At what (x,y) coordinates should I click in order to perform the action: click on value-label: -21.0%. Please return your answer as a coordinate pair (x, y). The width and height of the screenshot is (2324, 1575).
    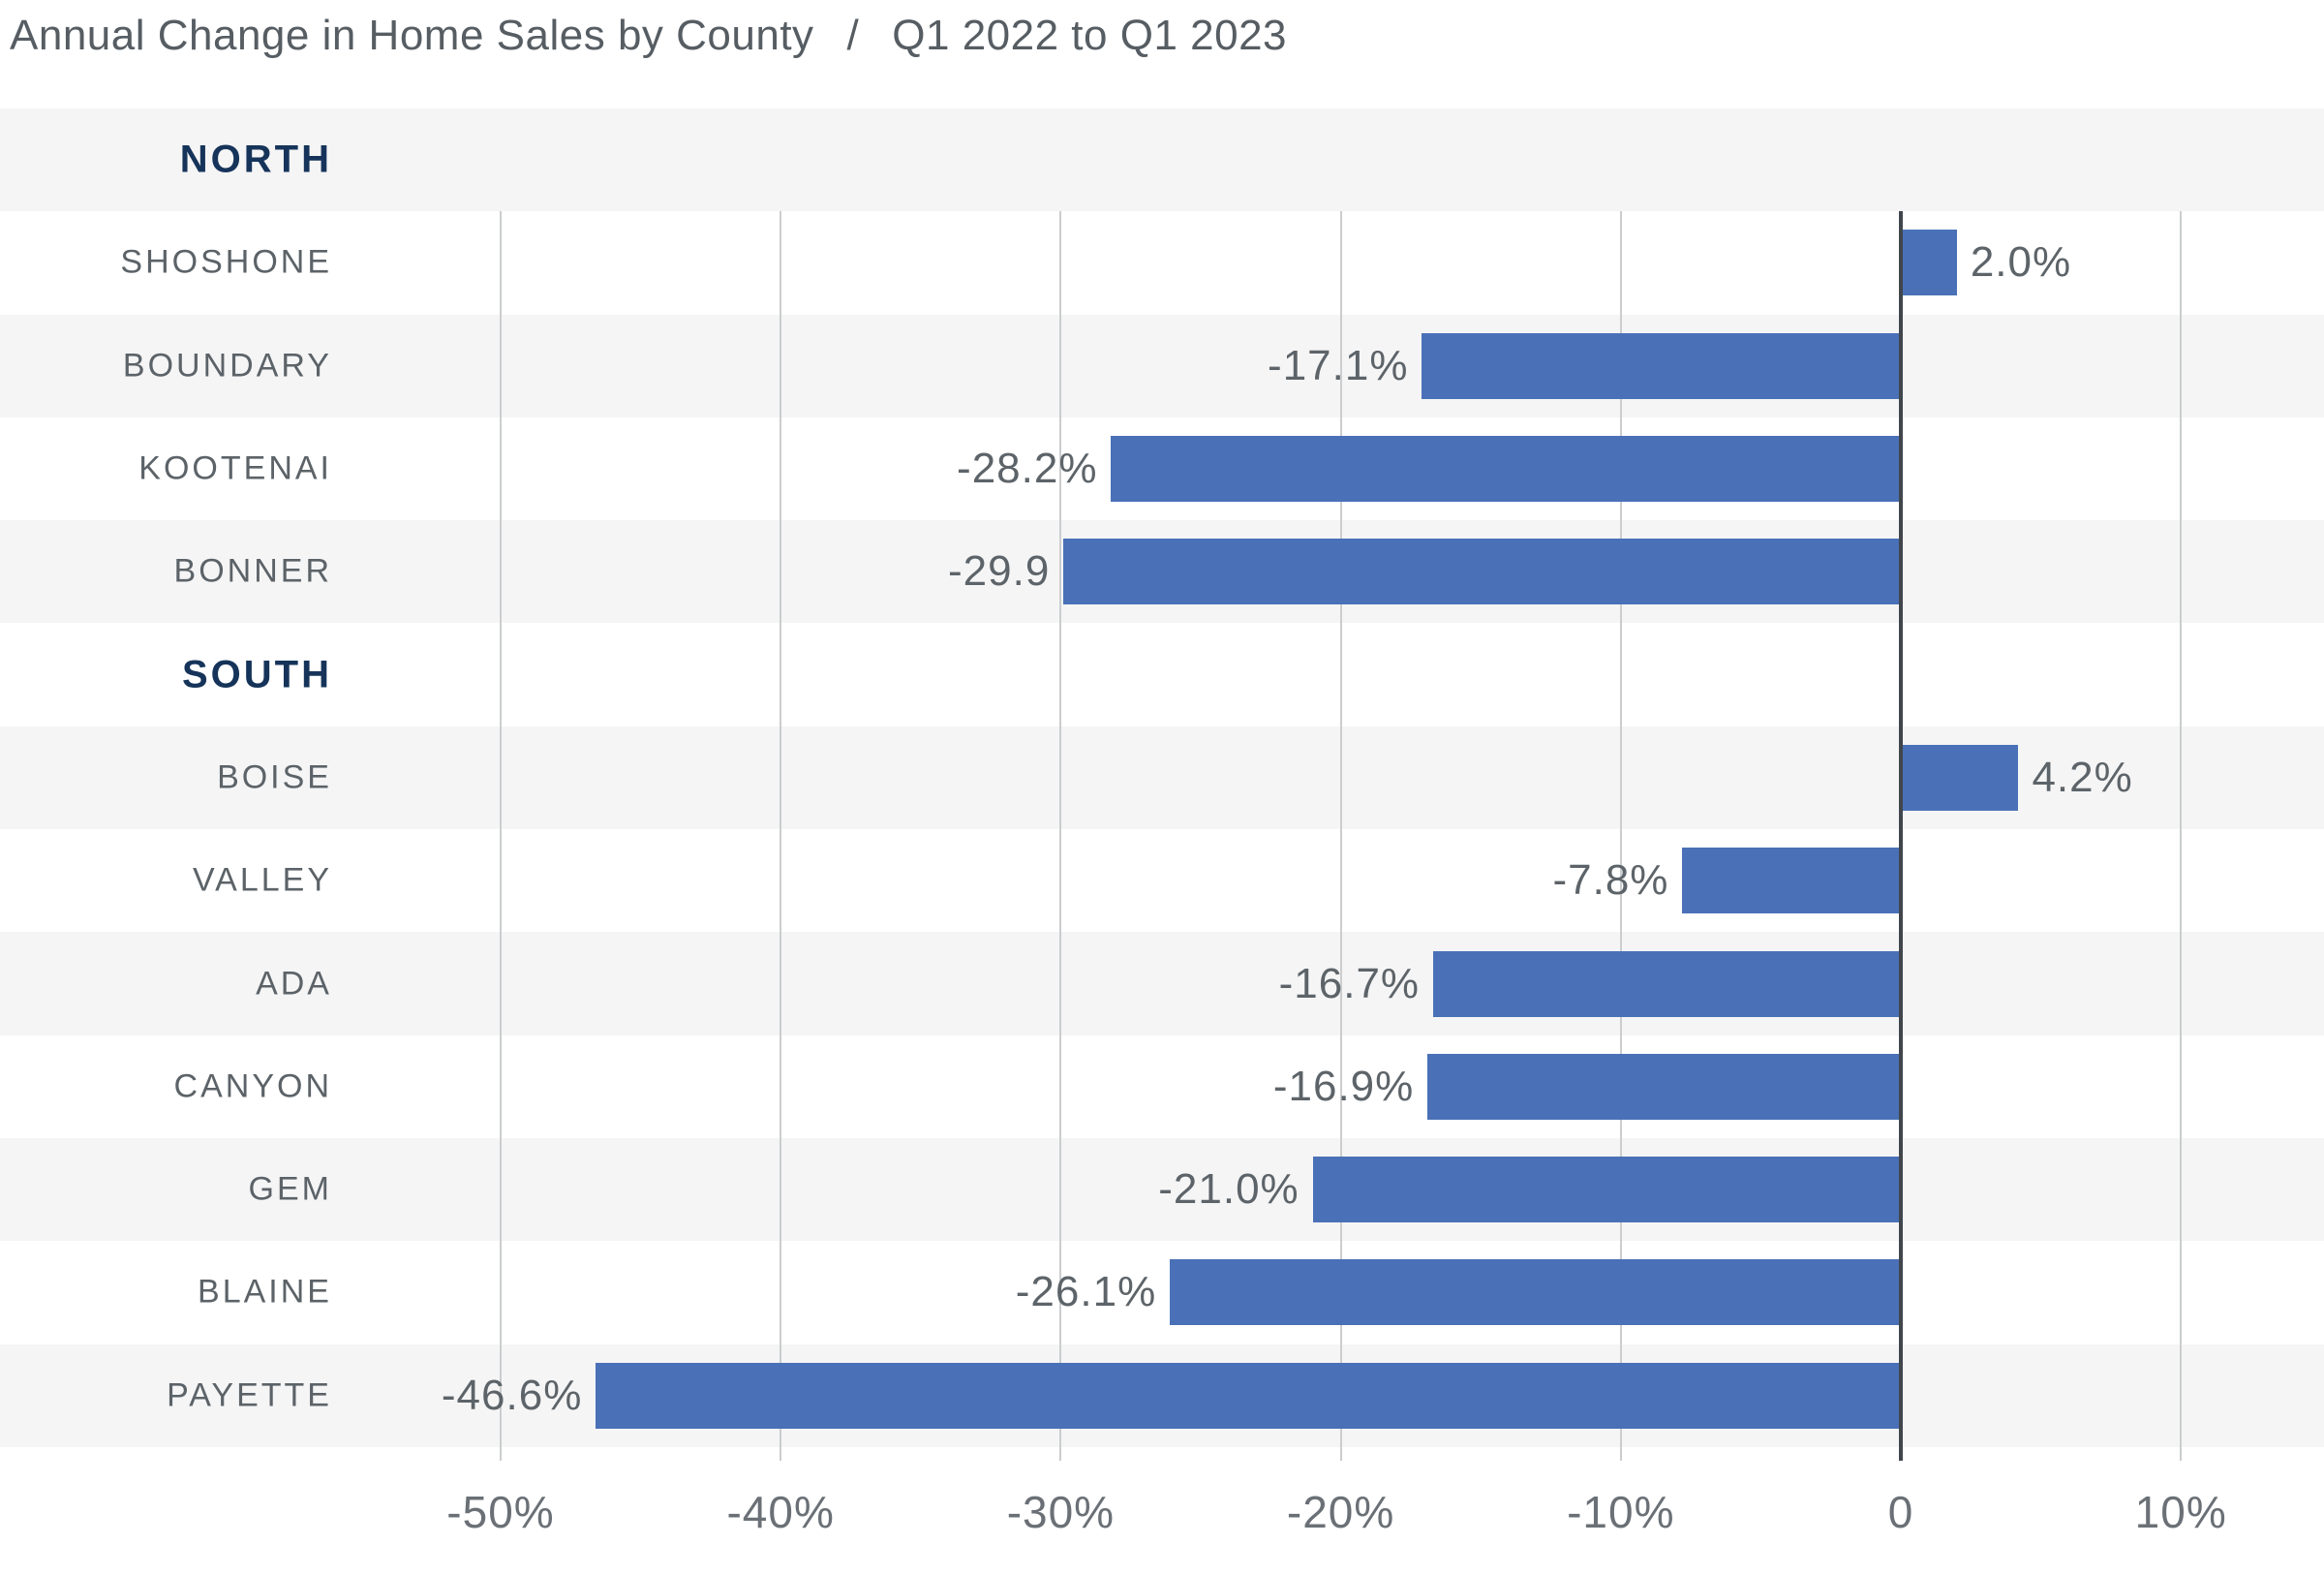
    Looking at the image, I should click on (1229, 1189).